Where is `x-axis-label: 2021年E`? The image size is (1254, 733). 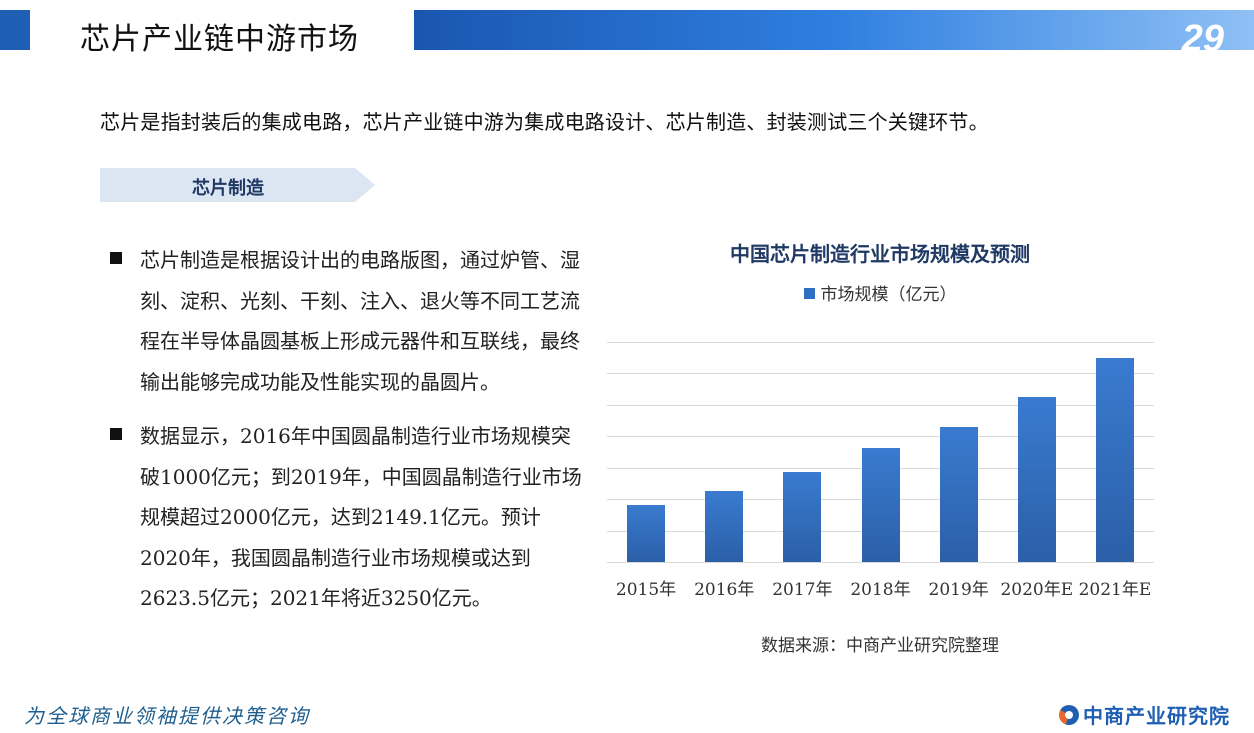 x-axis-label: 2021年E is located at coordinates (1115, 590).